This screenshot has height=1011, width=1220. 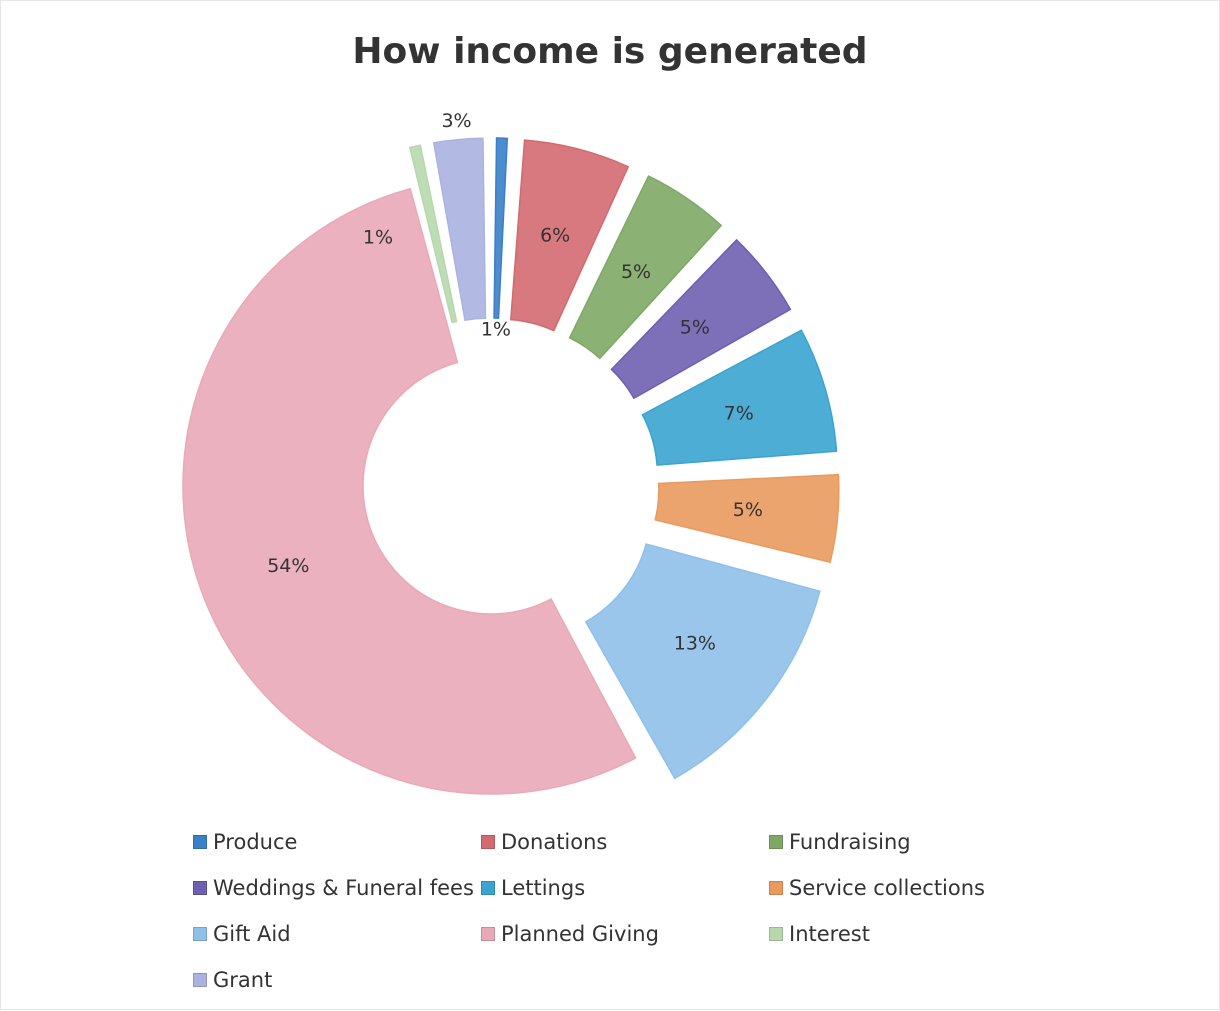 What do you see at coordinates (456, 121) in the screenshot?
I see `data-label-grant: 3%` at bounding box center [456, 121].